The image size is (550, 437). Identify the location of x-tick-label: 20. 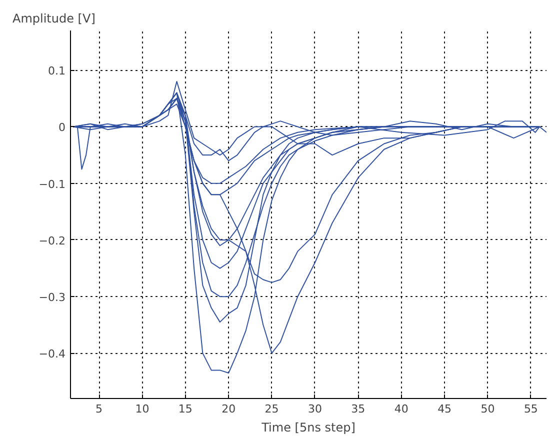
(229, 409).